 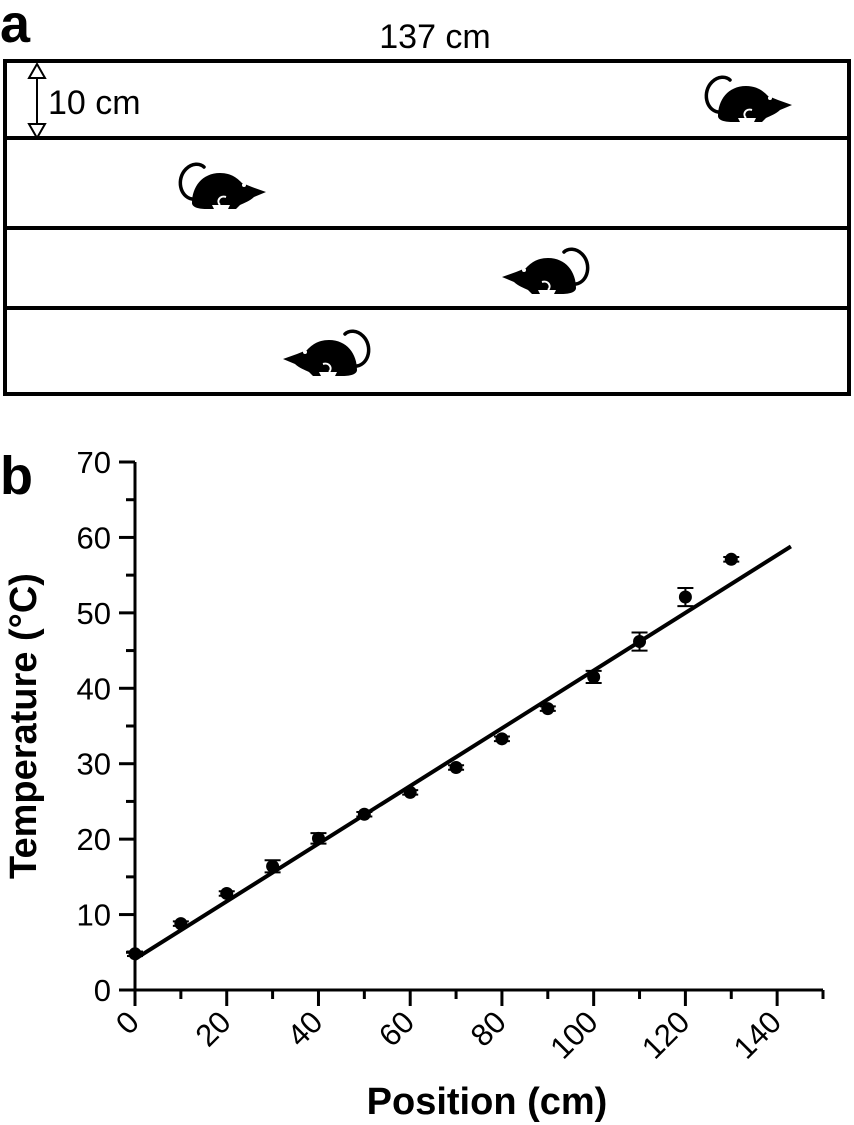 What do you see at coordinates (213, 1028) in the screenshot?
I see `x-tick-label: 20` at bounding box center [213, 1028].